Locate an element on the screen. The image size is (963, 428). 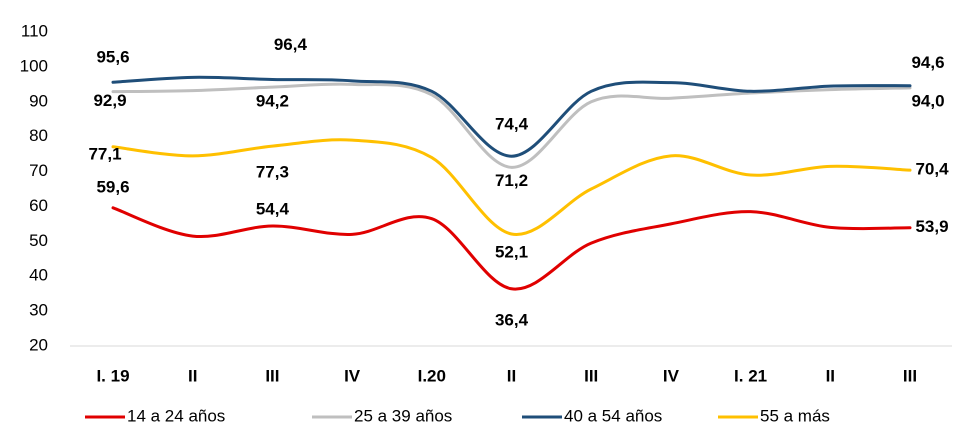
value-label: 52,1 is located at coordinates (511, 251).